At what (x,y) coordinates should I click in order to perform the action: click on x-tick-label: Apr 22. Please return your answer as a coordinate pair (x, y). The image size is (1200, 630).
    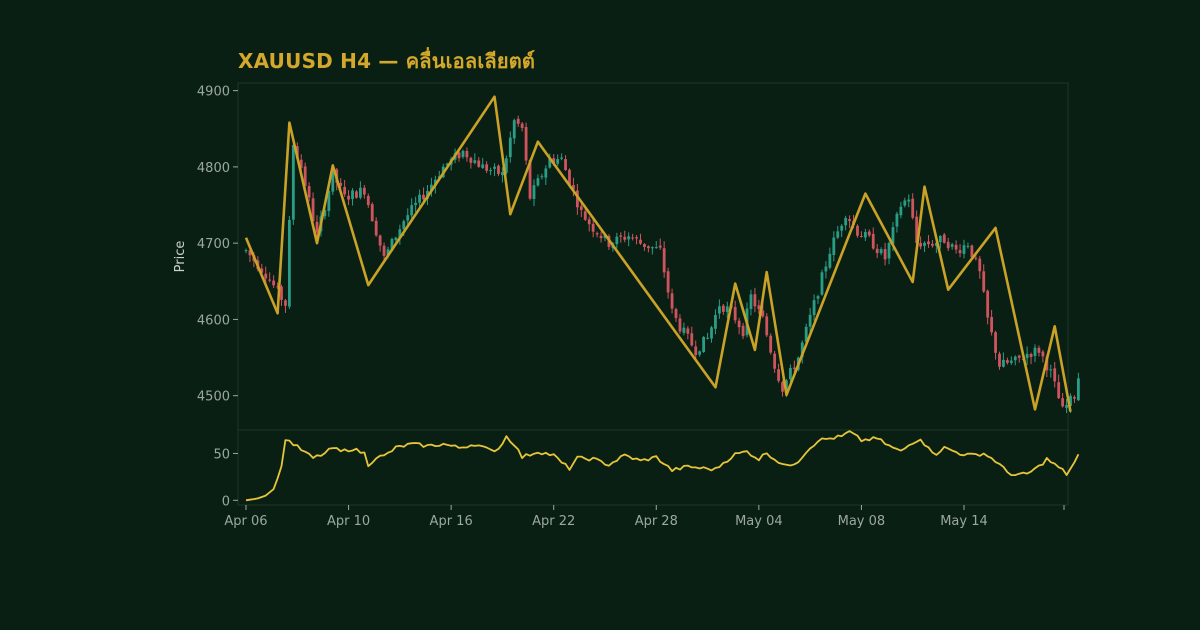
    Looking at the image, I should click on (553, 521).